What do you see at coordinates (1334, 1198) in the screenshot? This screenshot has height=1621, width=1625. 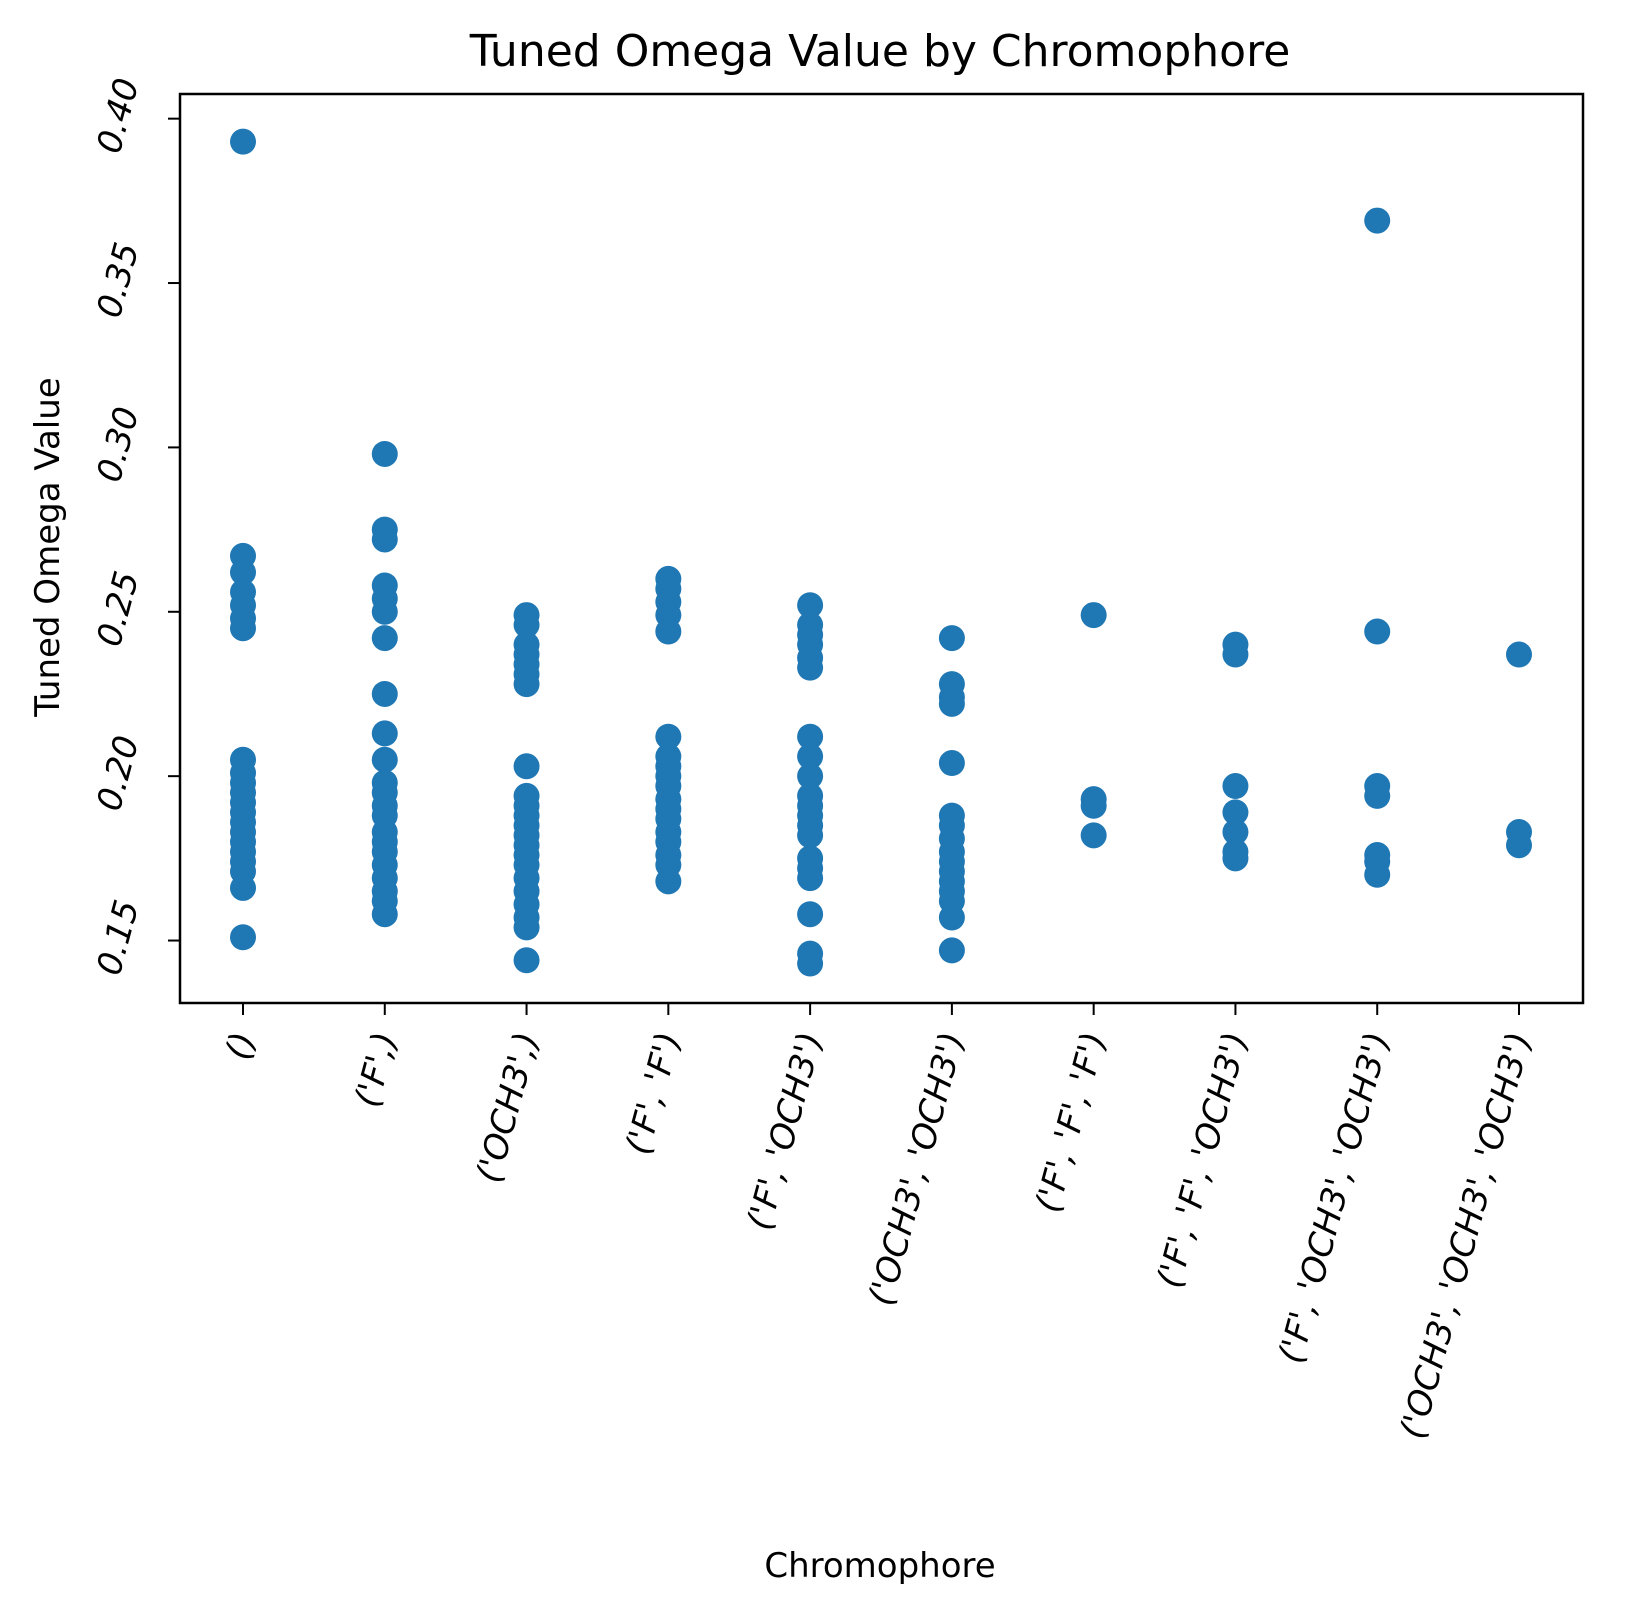 I see `x-tick-label: ('F', 'OCH3', 'OCH3')` at bounding box center [1334, 1198].